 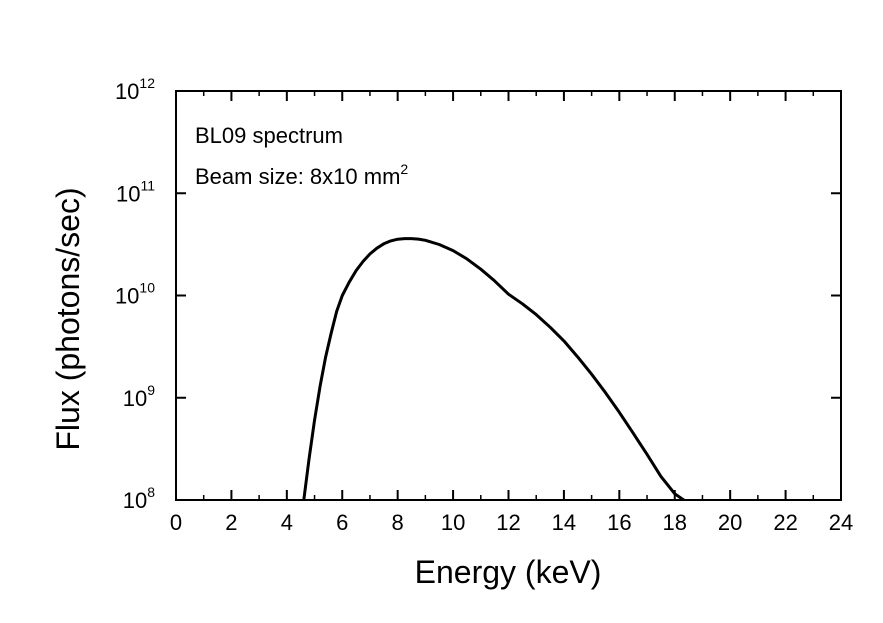 What do you see at coordinates (68, 318) in the screenshot?
I see `y-axis-title: Flux (photons/sec)` at bounding box center [68, 318].